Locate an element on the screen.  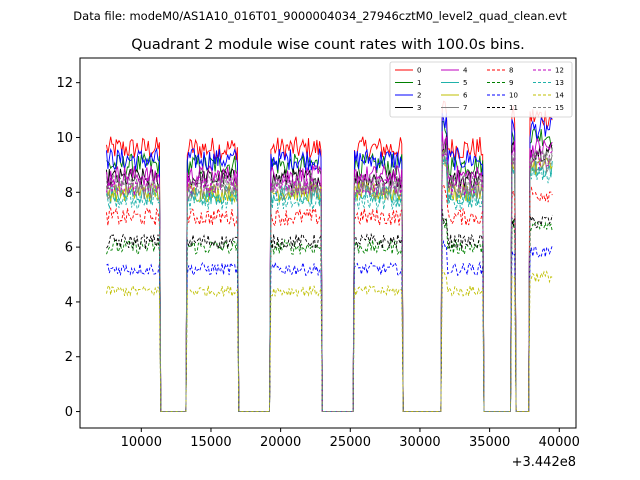
legend-label: 2 is located at coordinates (419, 96).